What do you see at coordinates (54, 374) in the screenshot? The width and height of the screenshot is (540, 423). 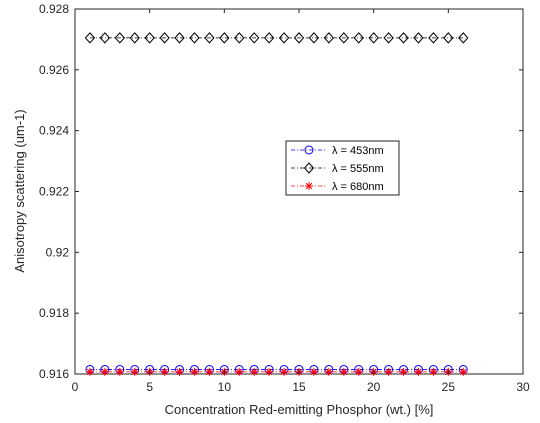 I see `y-tick-label: 0.916` at bounding box center [54, 374].